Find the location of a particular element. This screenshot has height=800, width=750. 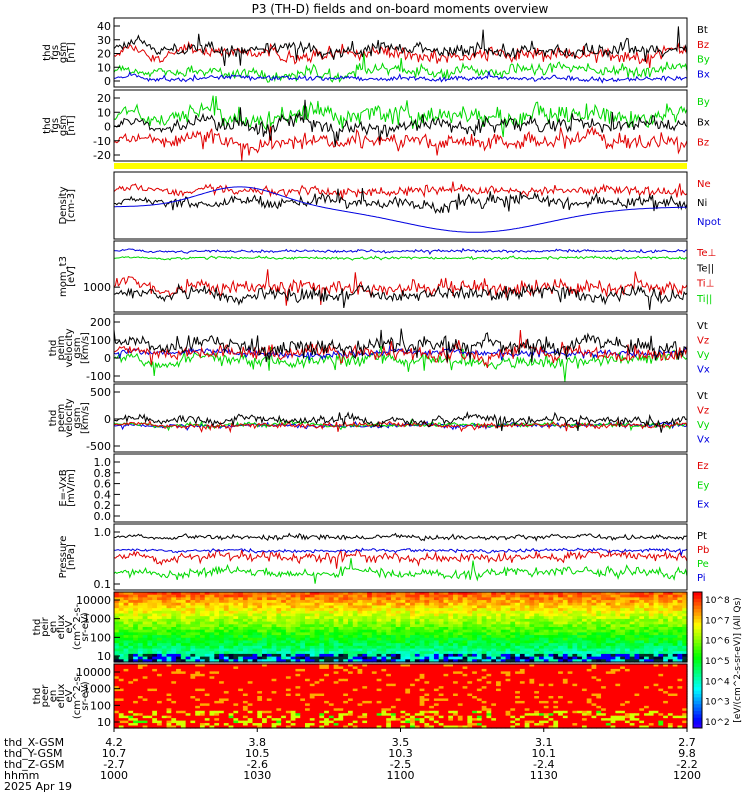

y-label-line: Density is located at coordinates (63, 205).